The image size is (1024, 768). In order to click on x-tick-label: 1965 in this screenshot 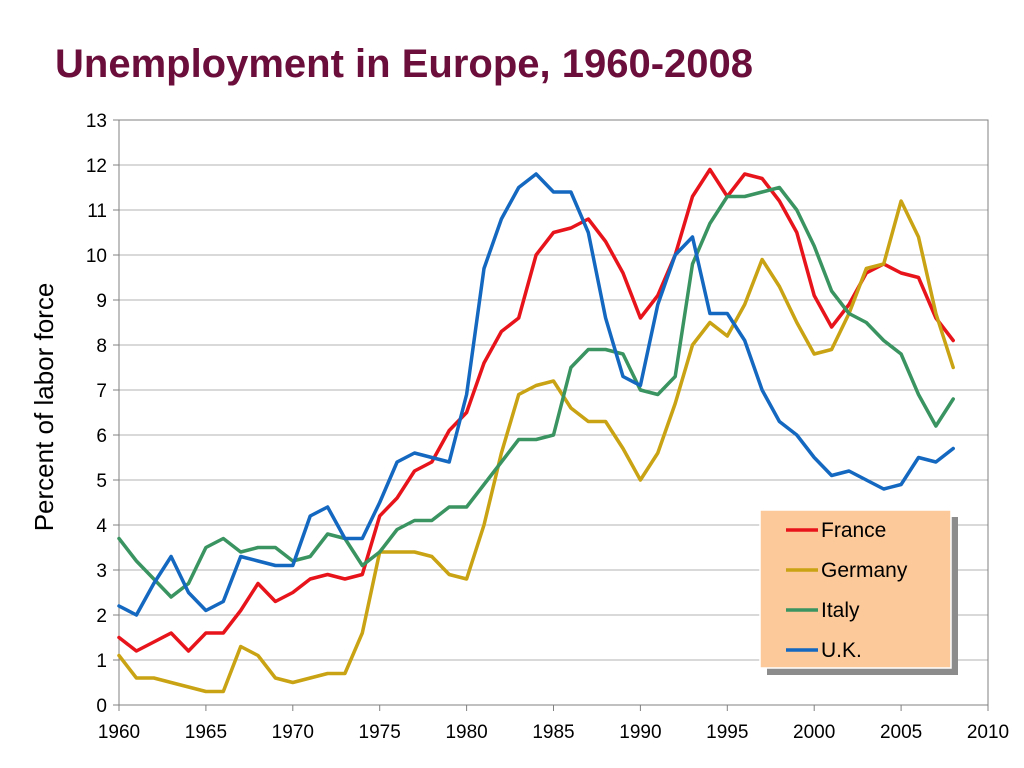, I will do `click(206, 732)`.